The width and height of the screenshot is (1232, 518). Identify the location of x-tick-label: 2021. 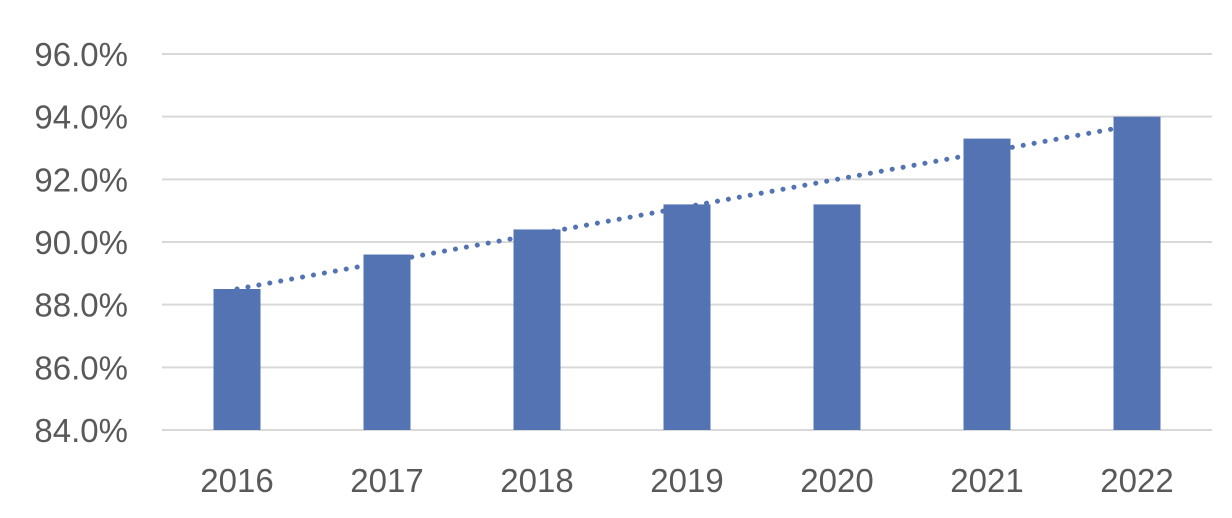
(986, 480).